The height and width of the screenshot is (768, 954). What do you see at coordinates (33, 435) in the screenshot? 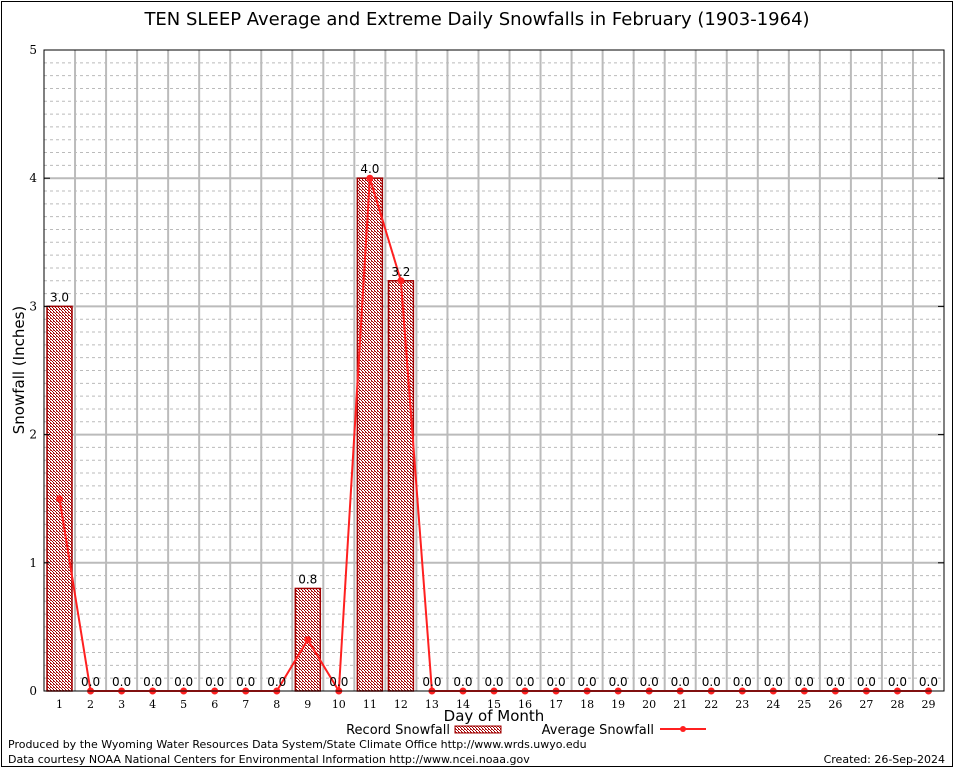
I see `y-tick-label: 2` at bounding box center [33, 435].